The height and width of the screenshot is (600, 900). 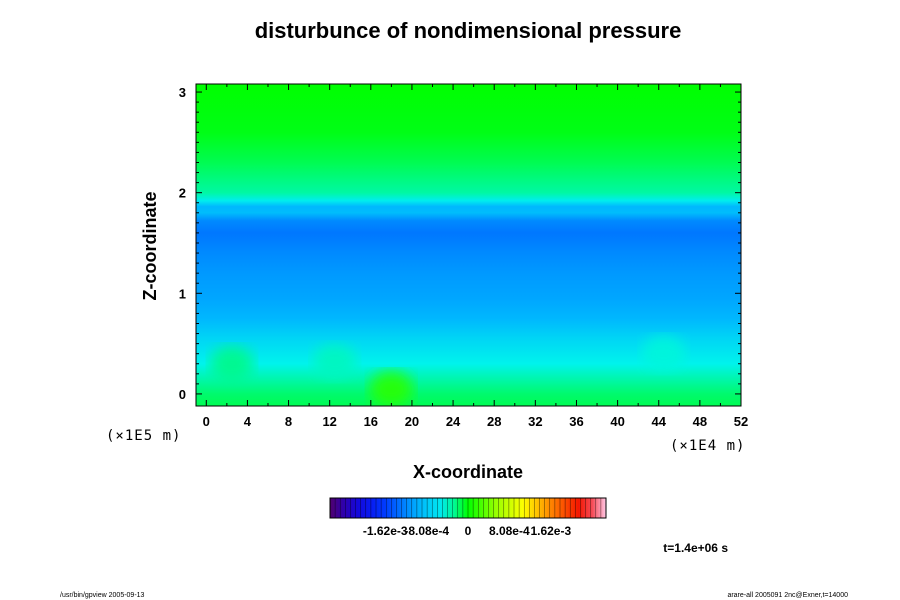 I want to click on footer-right-note: arare-all 2005091 2nc@Exner,t=14000, so click(x=787, y=595).